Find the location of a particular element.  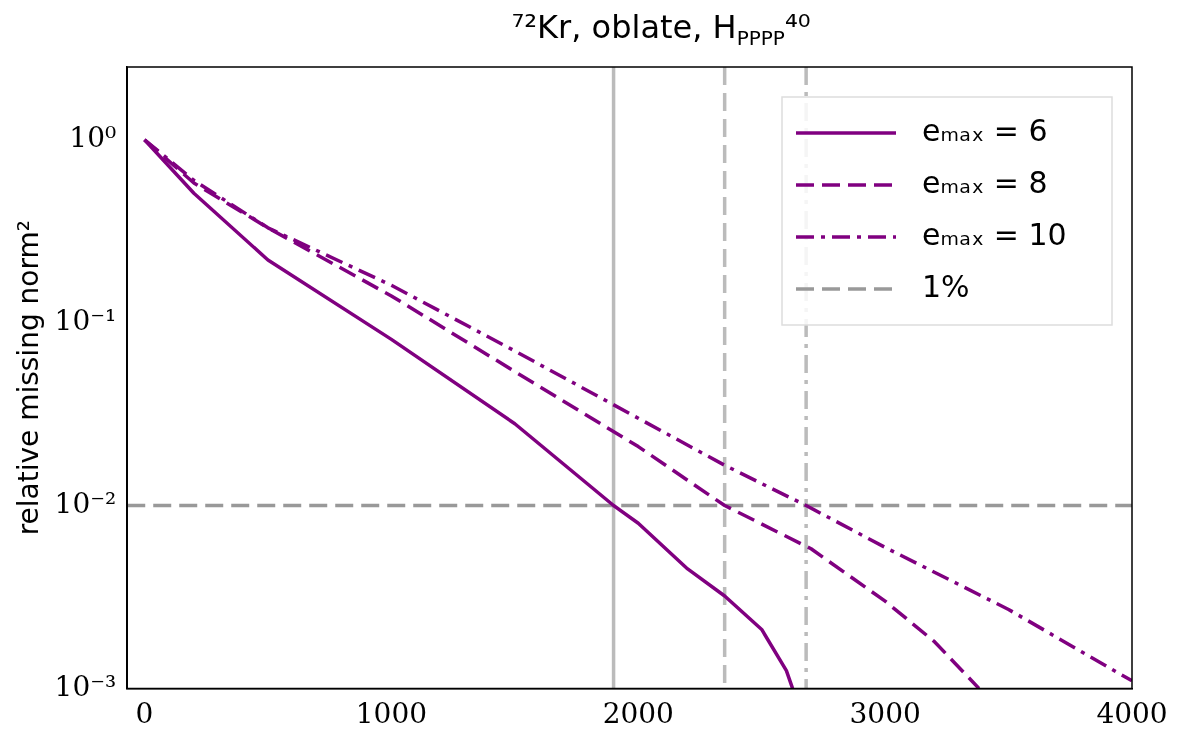

x-tick-label: 0 is located at coordinates (144, 714).